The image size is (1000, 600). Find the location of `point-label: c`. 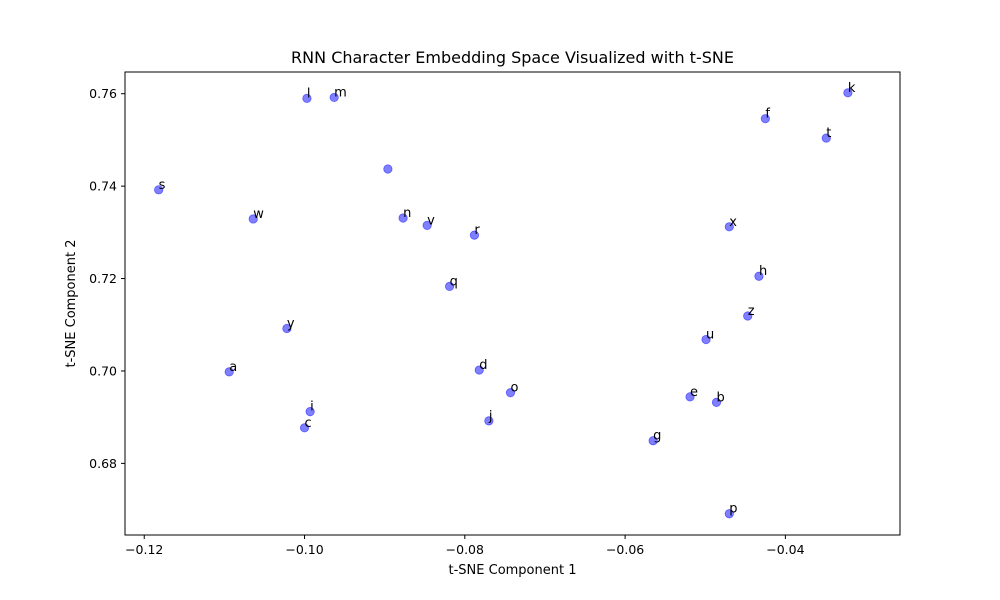

point-label: c is located at coordinates (308, 423).